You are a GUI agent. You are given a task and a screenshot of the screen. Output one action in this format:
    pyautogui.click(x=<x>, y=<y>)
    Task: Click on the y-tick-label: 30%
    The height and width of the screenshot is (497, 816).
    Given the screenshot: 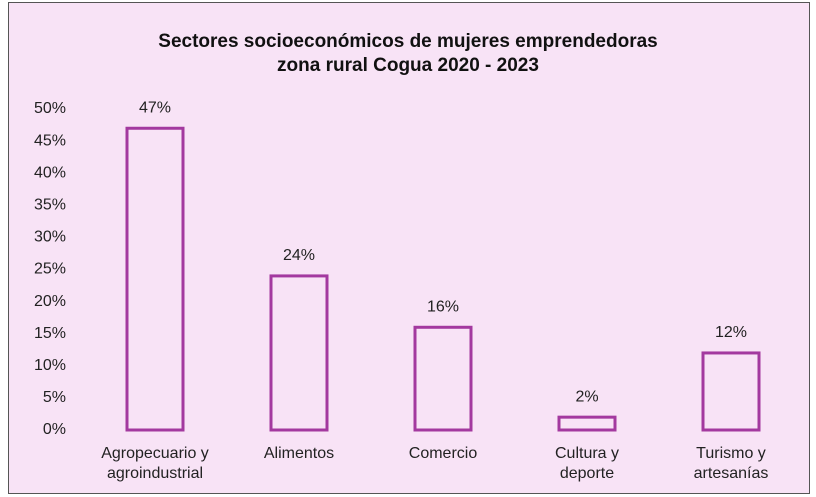 What is the action you would take?
    pyautogui.click(x=50, y=237)
    